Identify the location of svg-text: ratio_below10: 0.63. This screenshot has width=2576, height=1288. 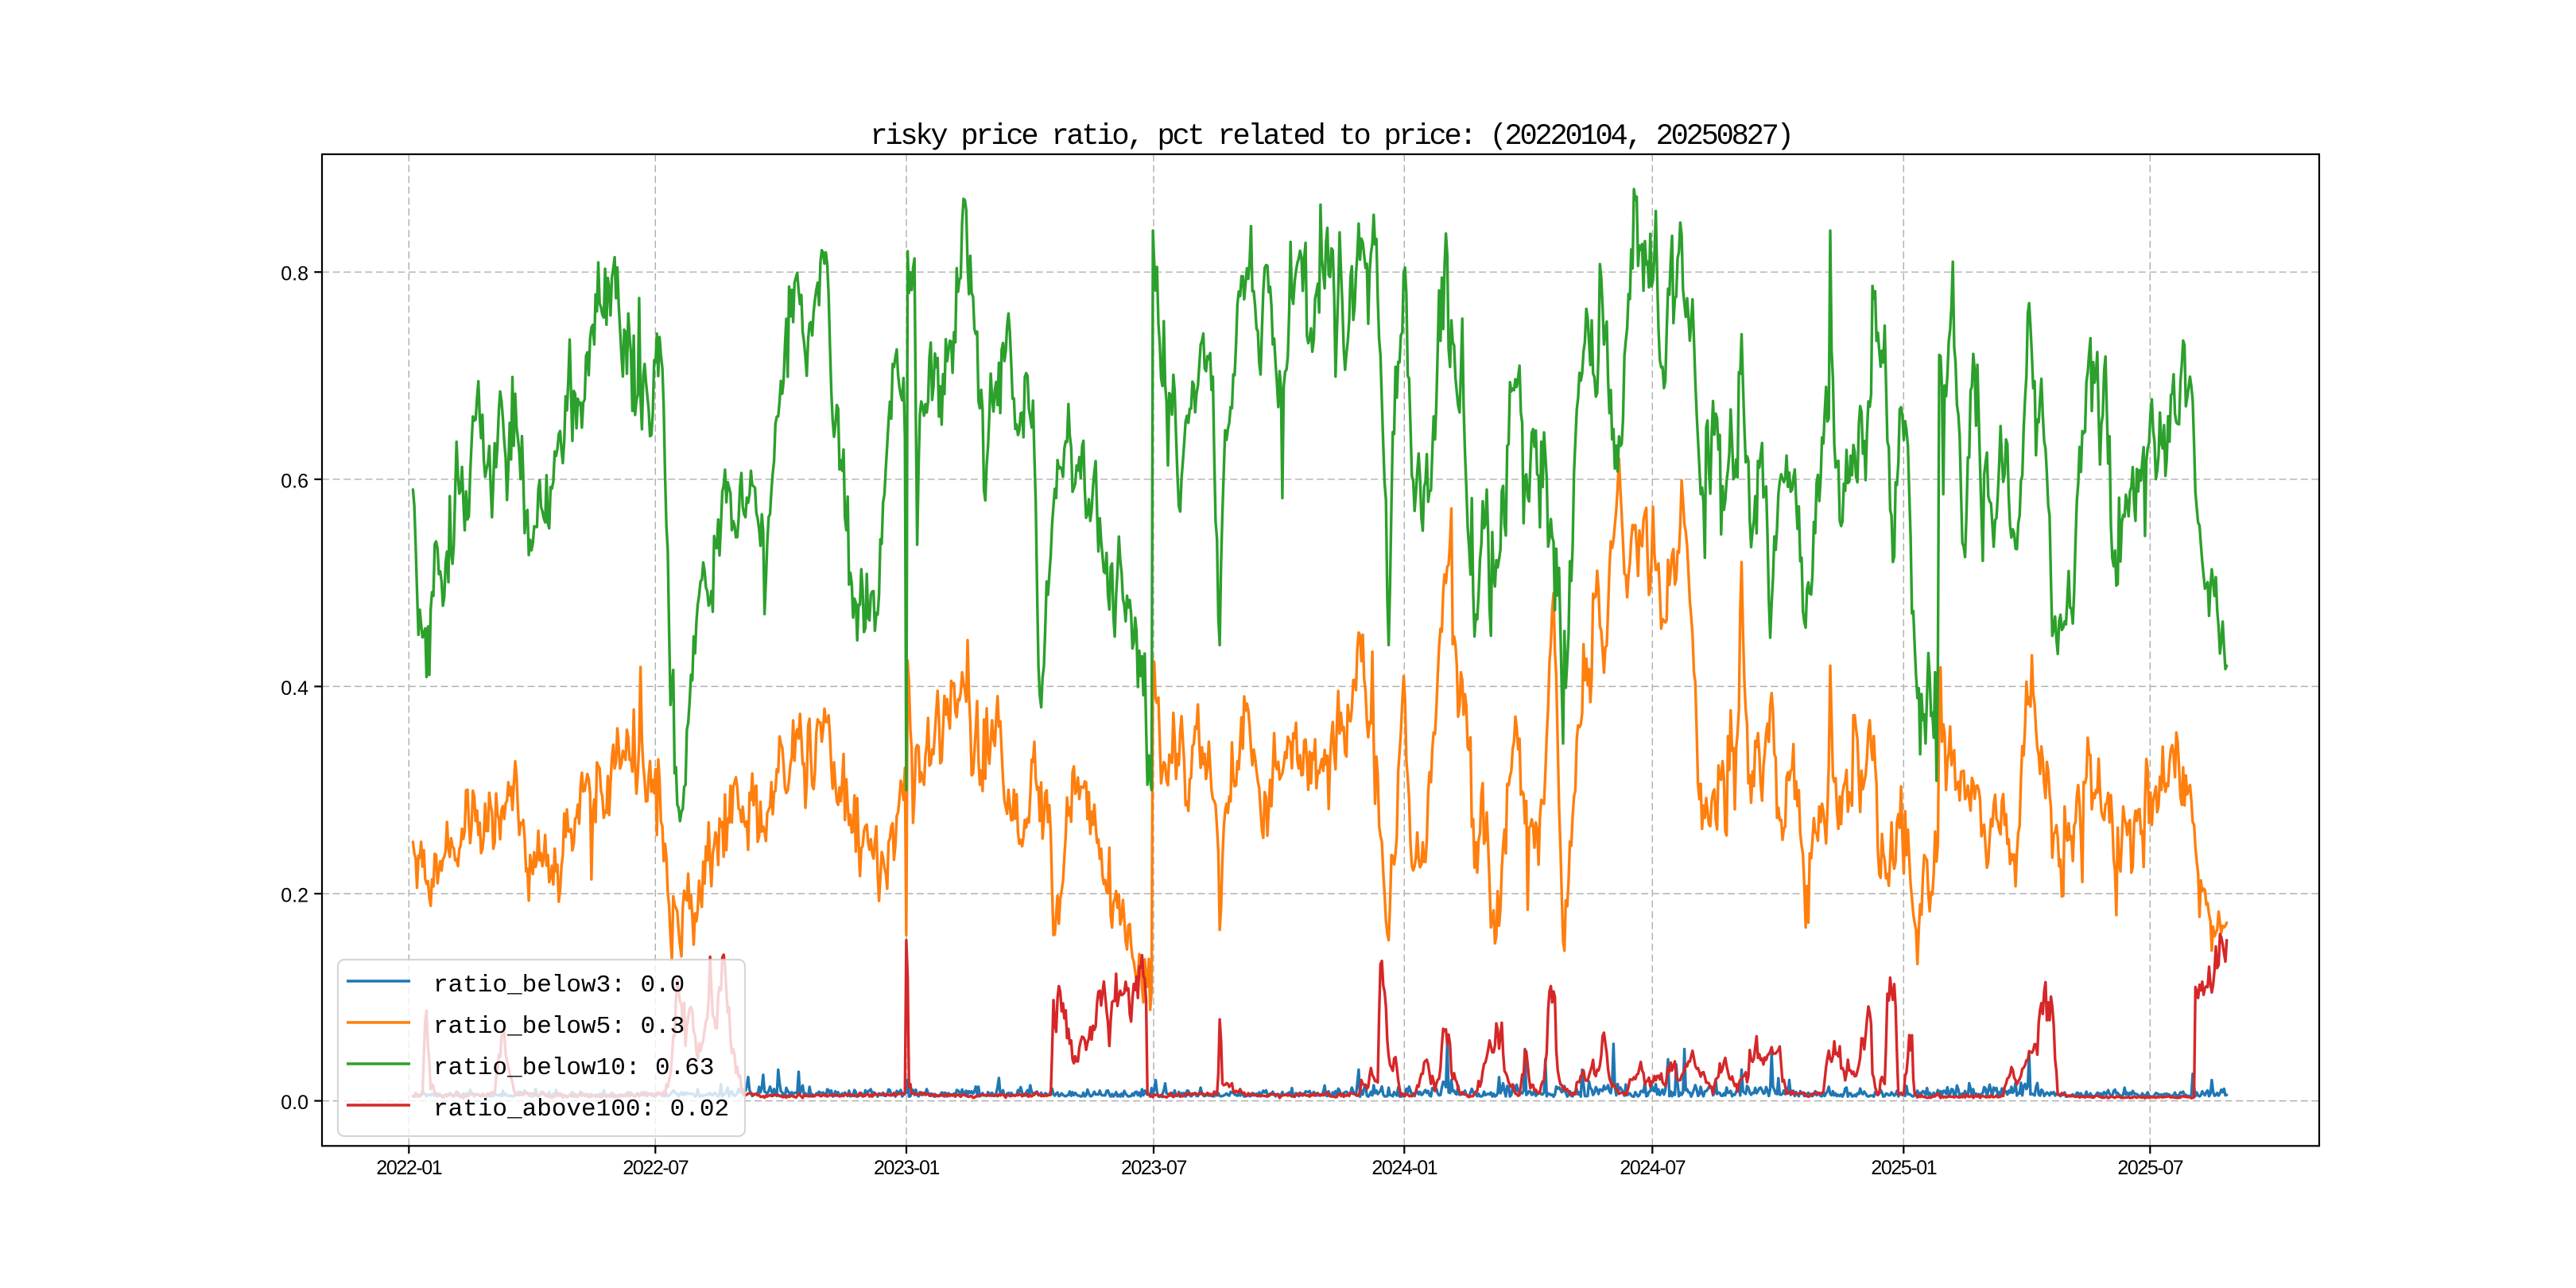
(573, 1068).